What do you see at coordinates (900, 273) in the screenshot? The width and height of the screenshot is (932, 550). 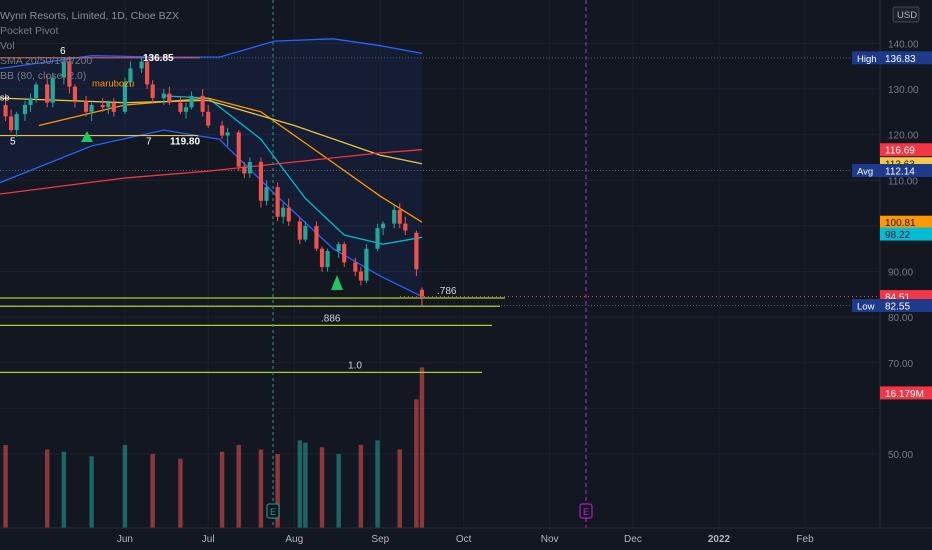 I see `price-tick-label: 90.00` at bounding box center [900, 273].